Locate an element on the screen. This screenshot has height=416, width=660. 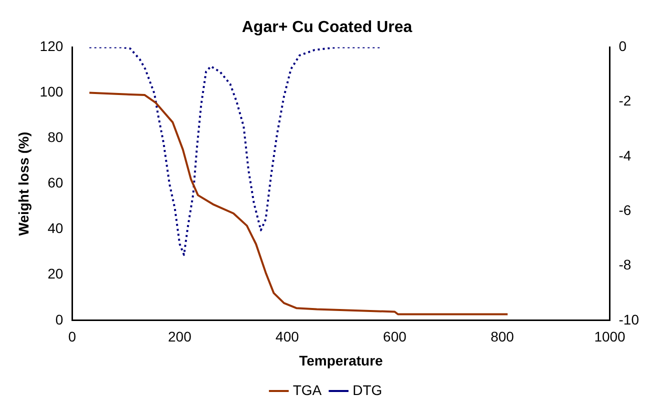
x-tick-label: 0 is located at coordinates (72, 336).